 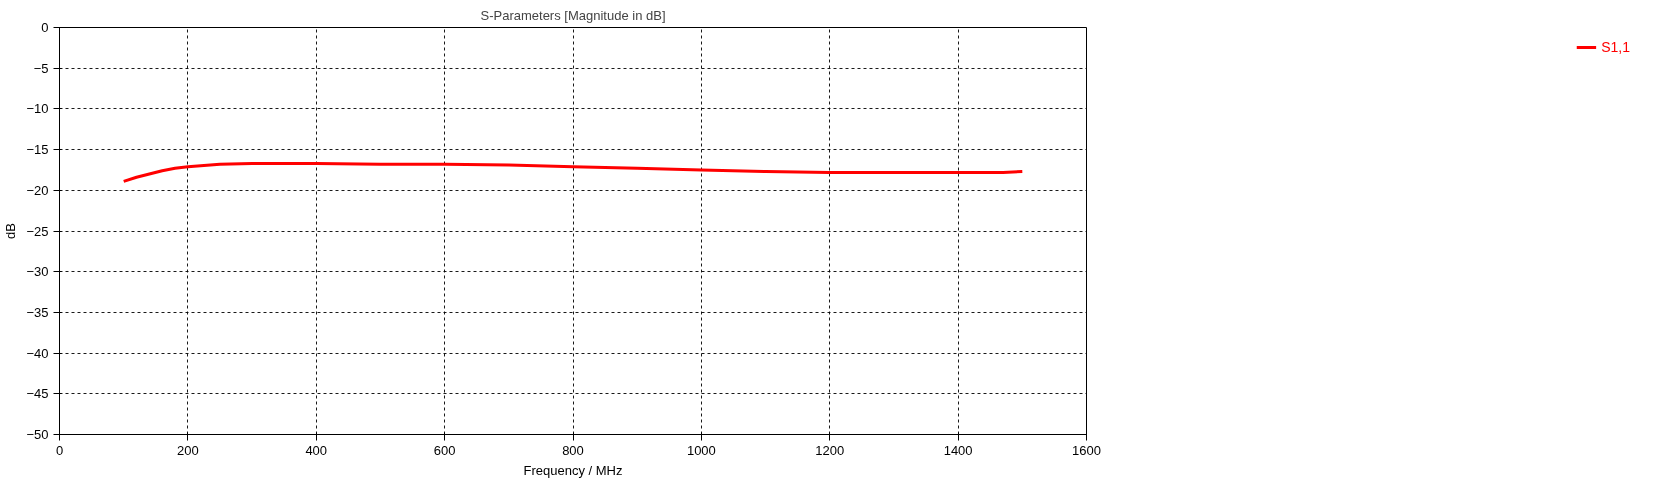 What do you see at coordinates (11, 231) in the screenshot?
I see `y-axis-title: dB` at bounding box center [11, 231].